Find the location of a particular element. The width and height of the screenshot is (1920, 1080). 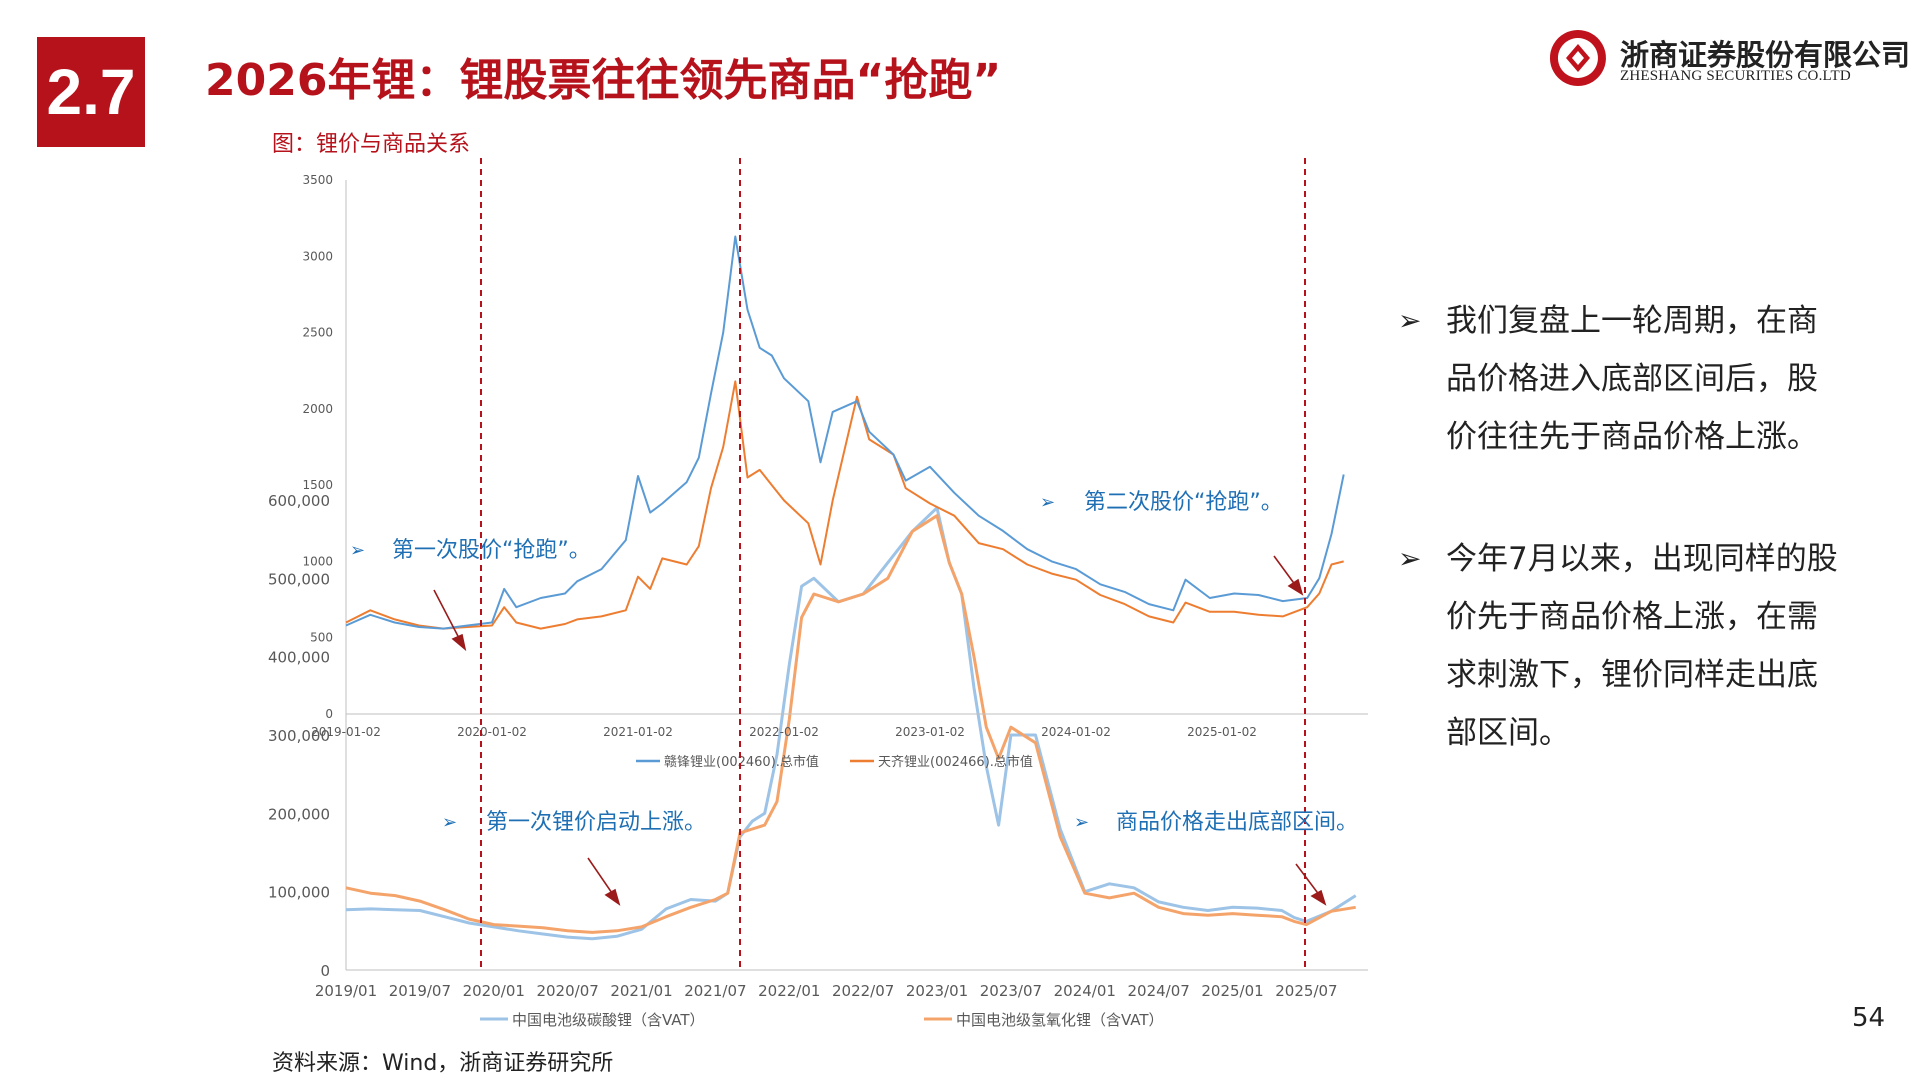

price-y-tick-label: 200,000 is located at coordinates (299, 814).